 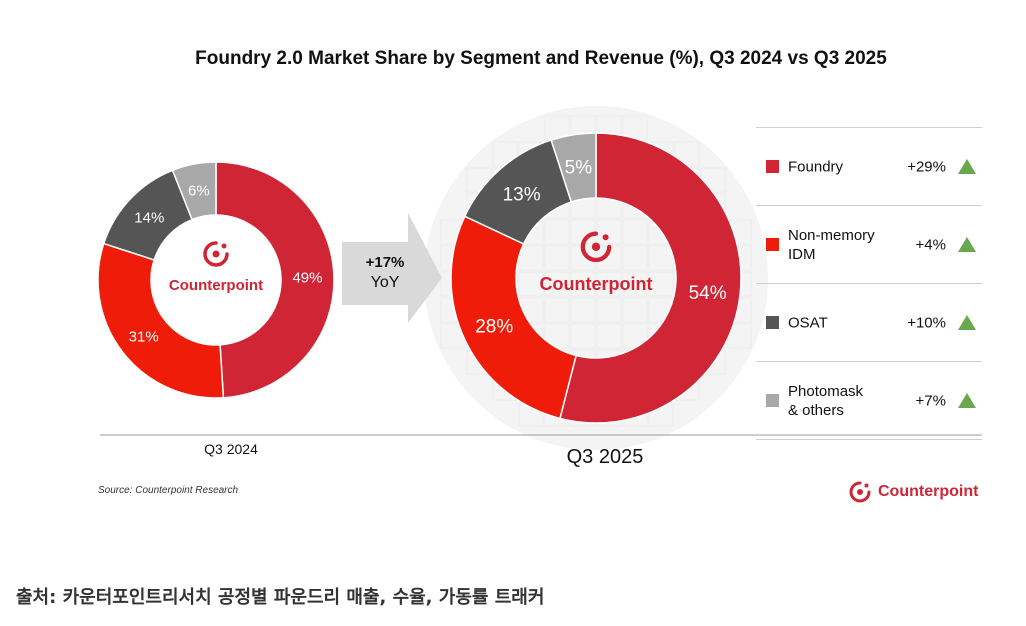 I want to click on yoy-value: +17%, so click(x=385, y=262).